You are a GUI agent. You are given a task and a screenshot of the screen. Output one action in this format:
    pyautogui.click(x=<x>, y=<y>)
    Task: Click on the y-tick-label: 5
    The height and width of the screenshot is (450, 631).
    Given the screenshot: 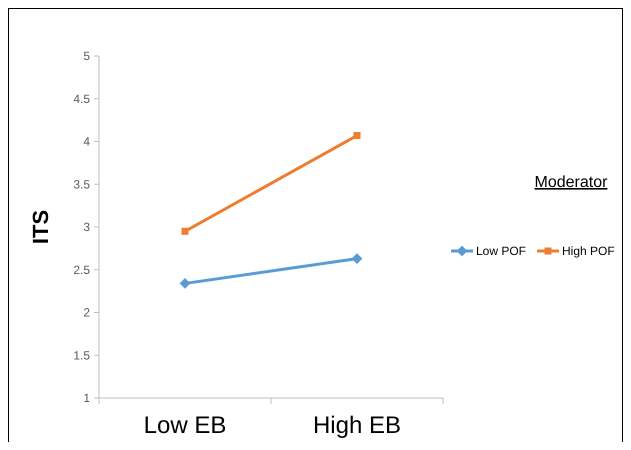 What is the action you would take?
    pyautogui.click(x=86, y=56)
    